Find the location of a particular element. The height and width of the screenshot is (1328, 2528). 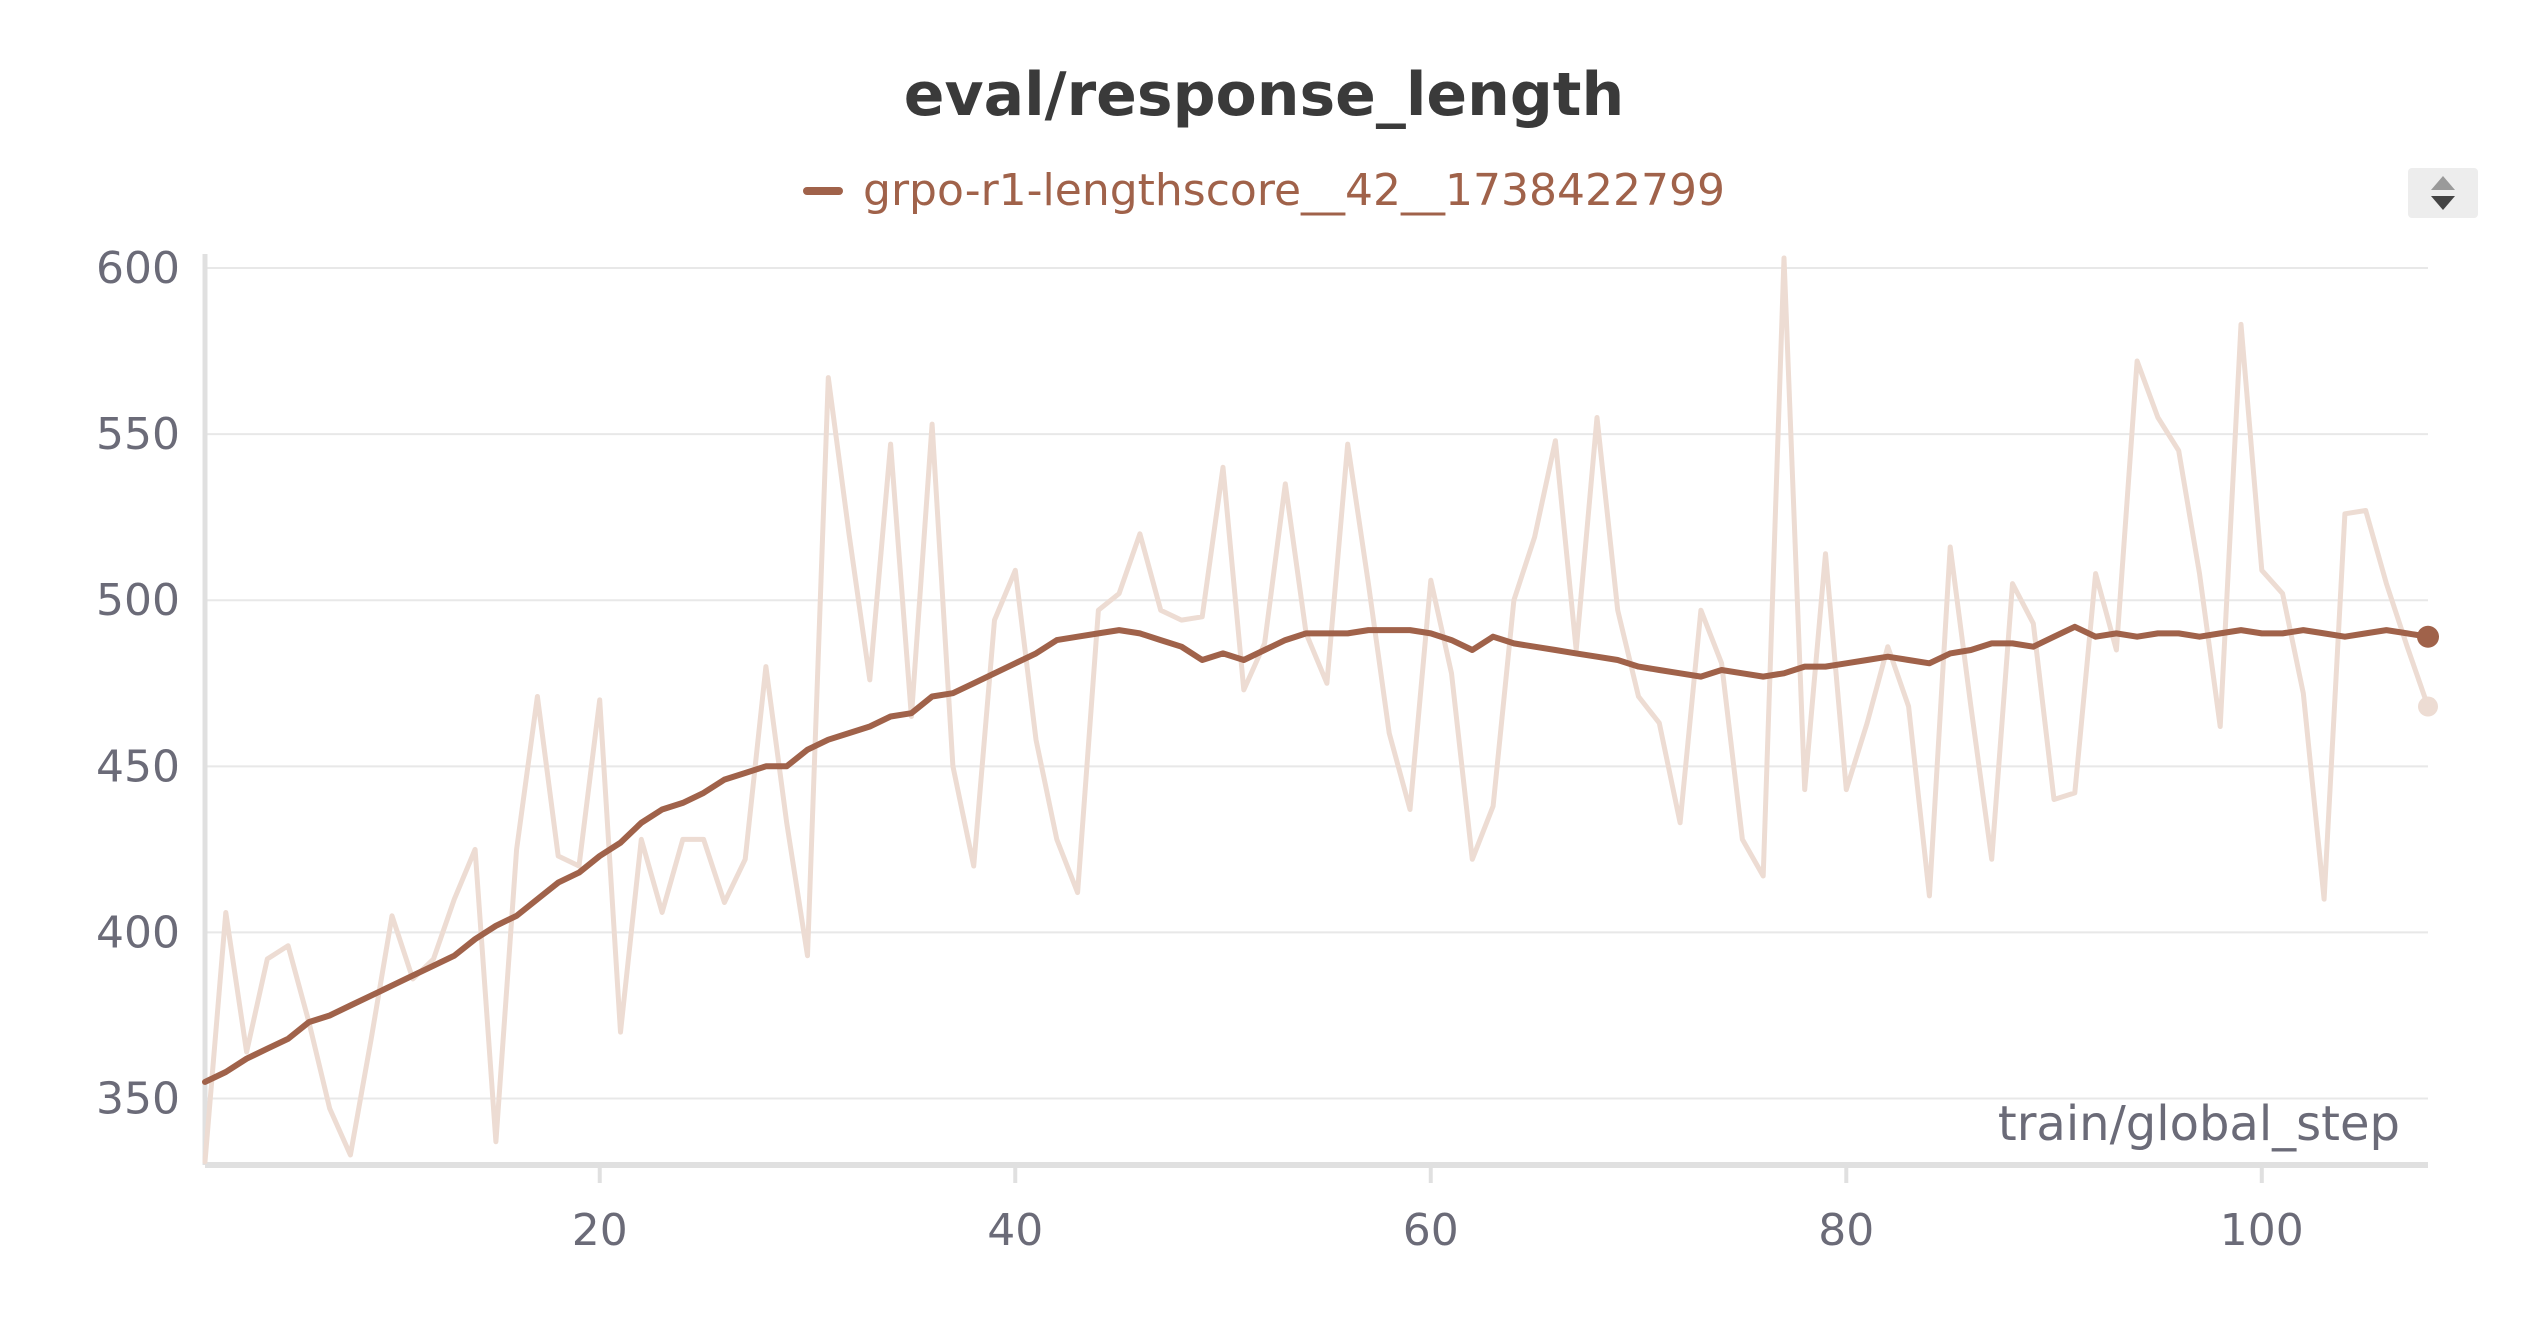

x-axis-label: train/global_step is located at coordinates (2199, 1124).